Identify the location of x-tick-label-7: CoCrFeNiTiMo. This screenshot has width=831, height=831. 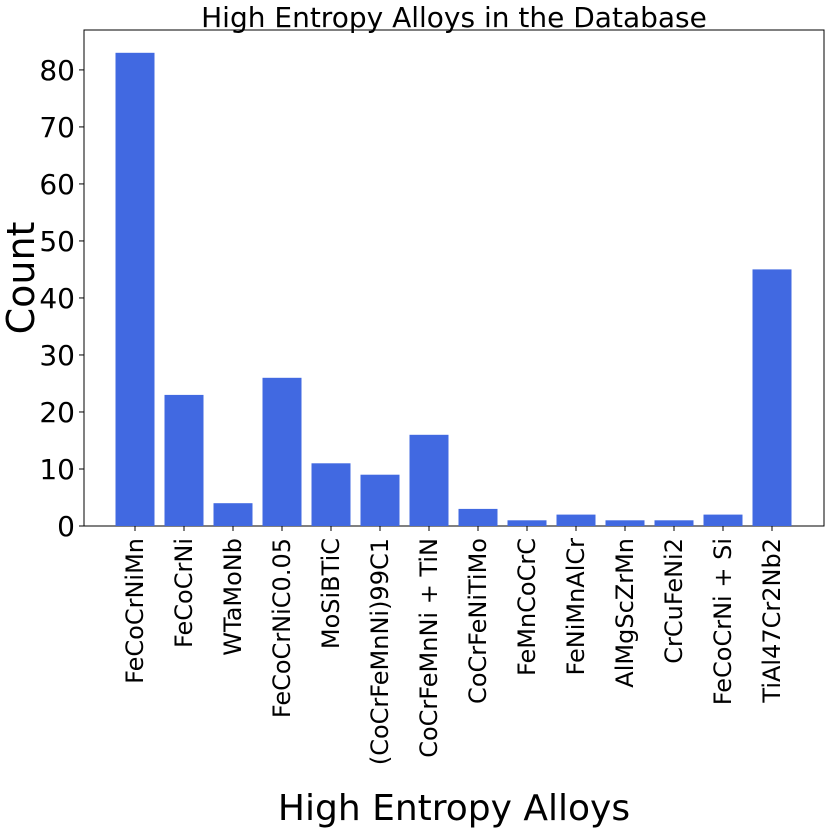
(478, 621).